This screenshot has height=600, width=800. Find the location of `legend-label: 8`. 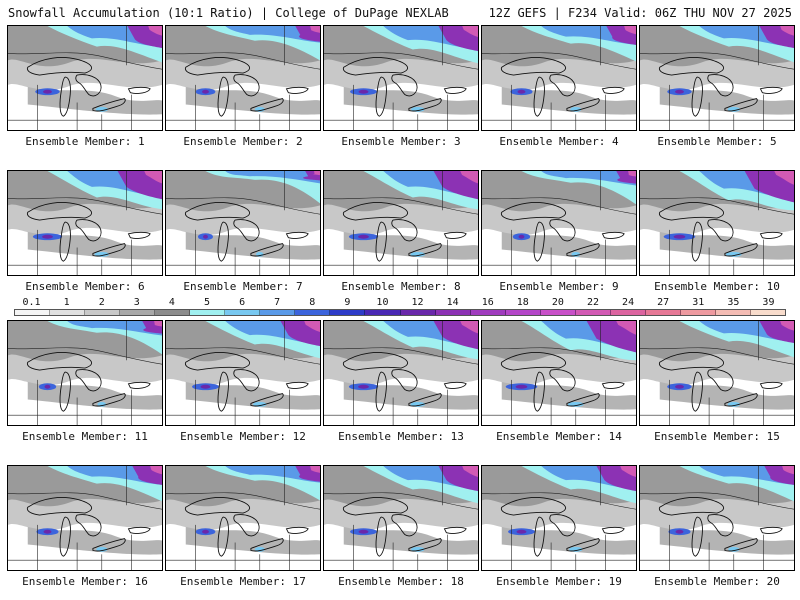

legend-label: 8 is located at coordinates (312, 302).